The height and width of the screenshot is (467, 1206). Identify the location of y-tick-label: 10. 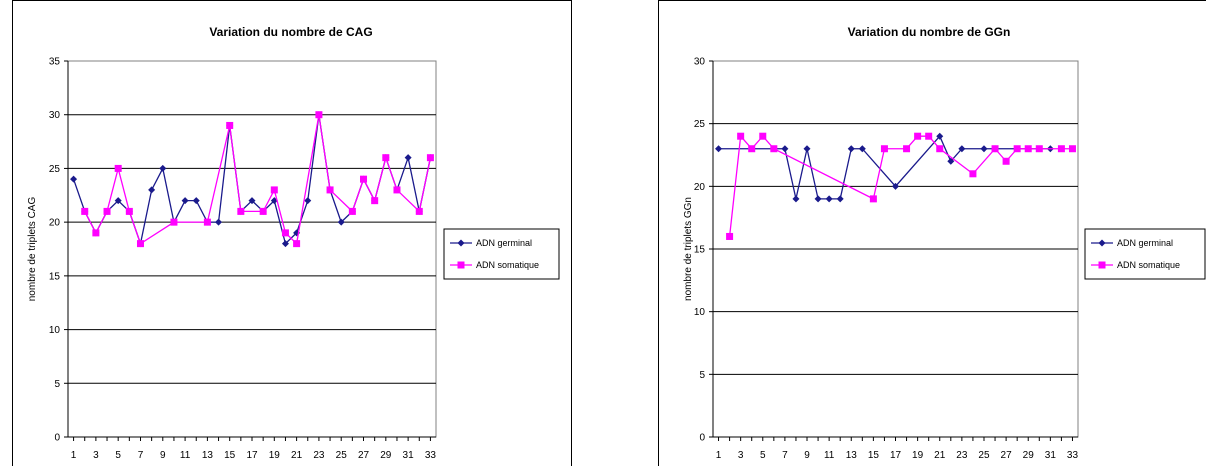
(55, 330).